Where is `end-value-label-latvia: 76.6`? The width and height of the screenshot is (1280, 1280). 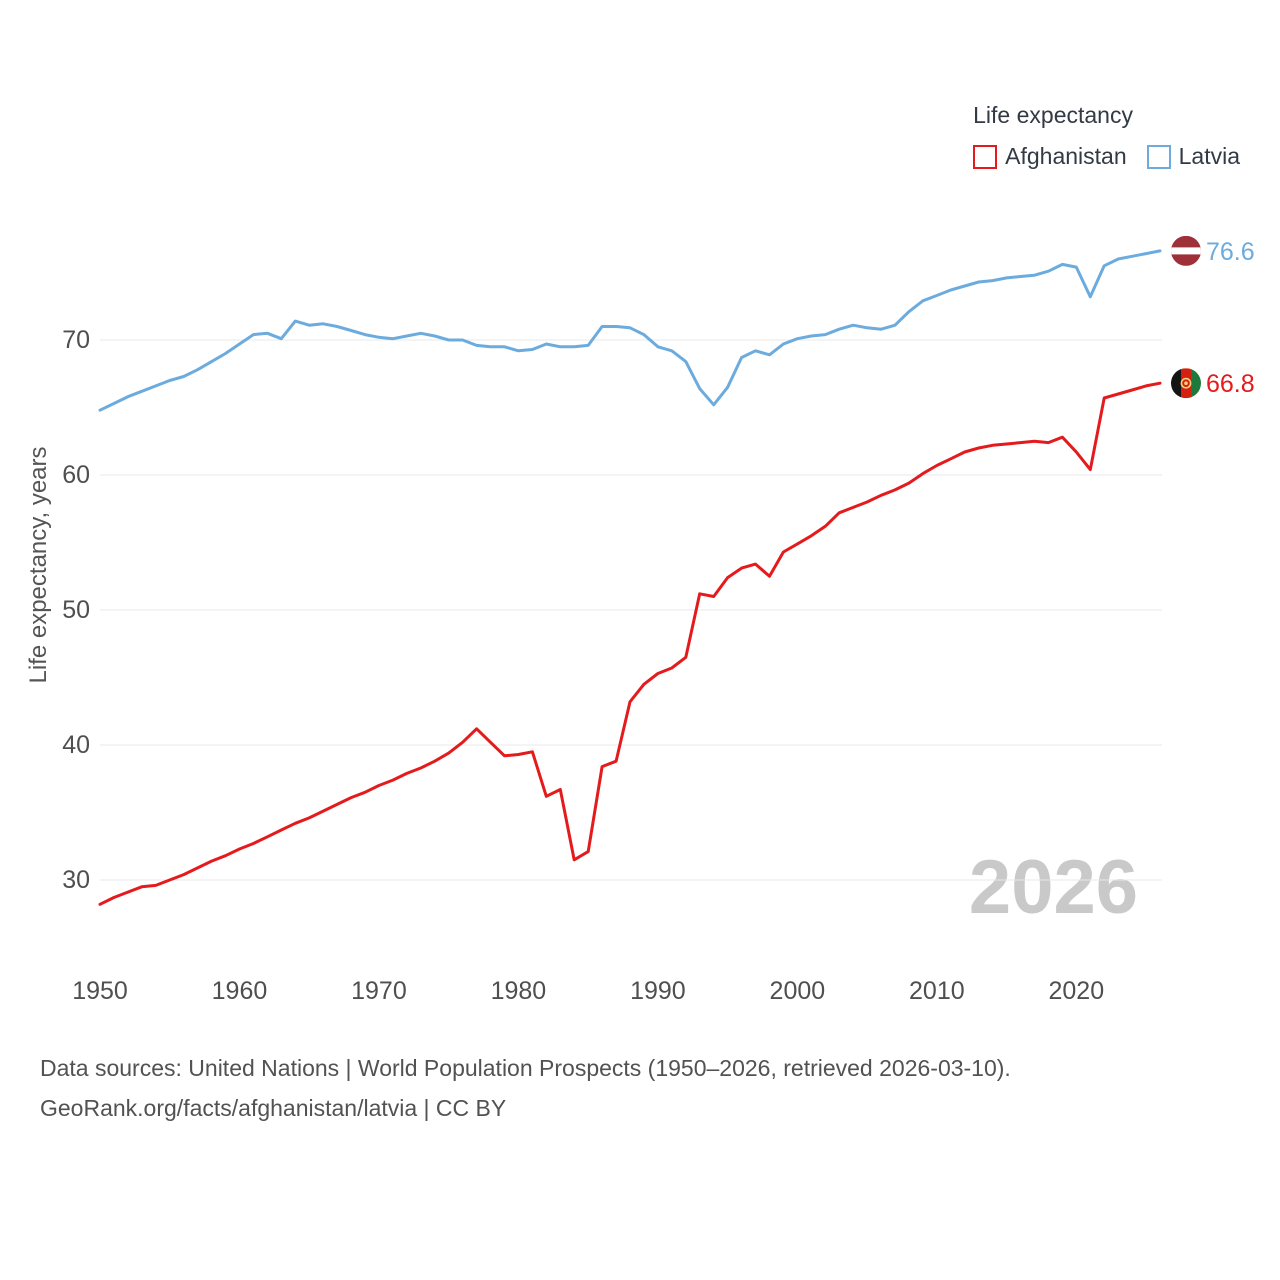
end-value-label-latvia: 76.6 is located at coordinates (1230, 252).